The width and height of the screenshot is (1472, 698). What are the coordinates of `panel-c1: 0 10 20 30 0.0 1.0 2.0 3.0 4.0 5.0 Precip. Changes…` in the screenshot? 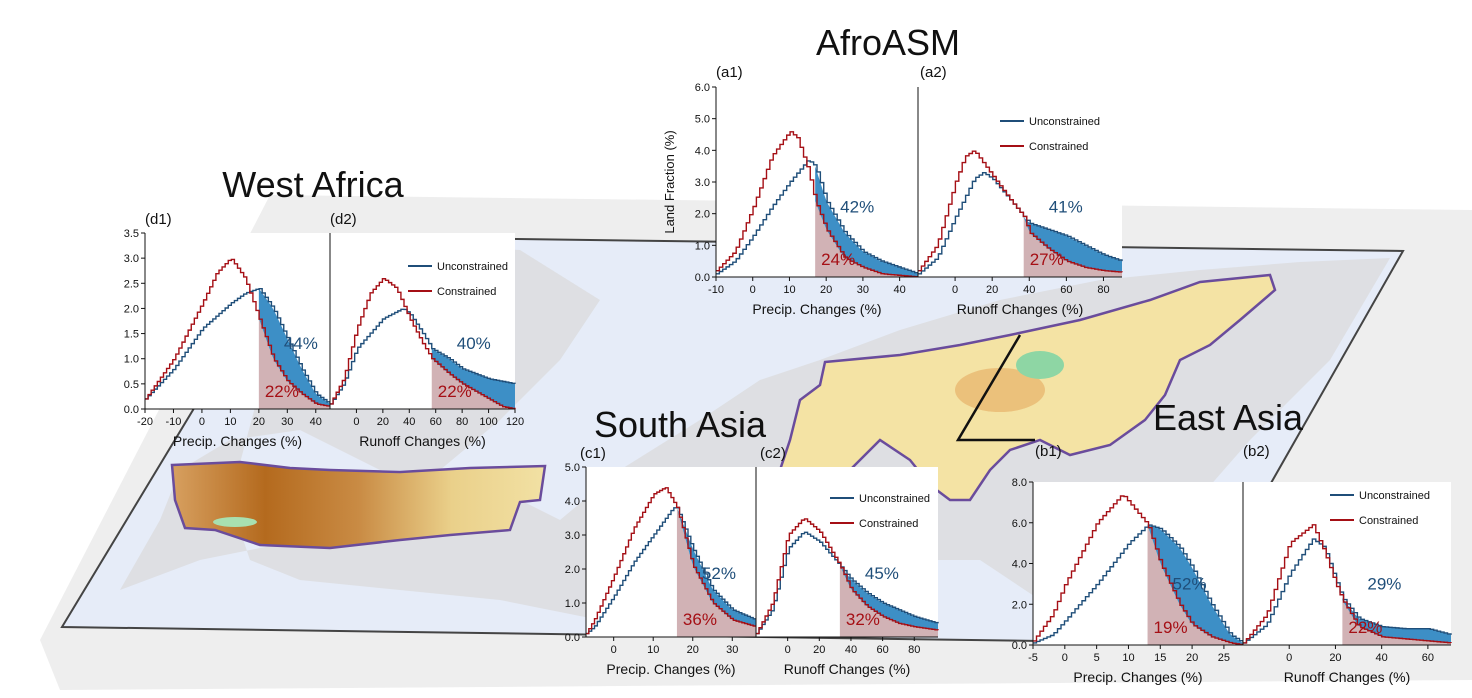 It's located at (661, 561).